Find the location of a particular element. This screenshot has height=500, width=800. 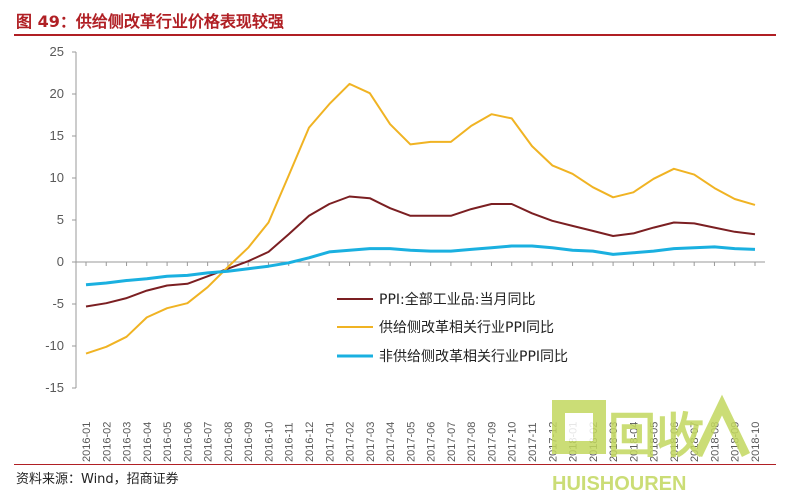

y-axis: -15 -10 -5 0 5 10 15 20 25 is located at coordinates (61, 219).